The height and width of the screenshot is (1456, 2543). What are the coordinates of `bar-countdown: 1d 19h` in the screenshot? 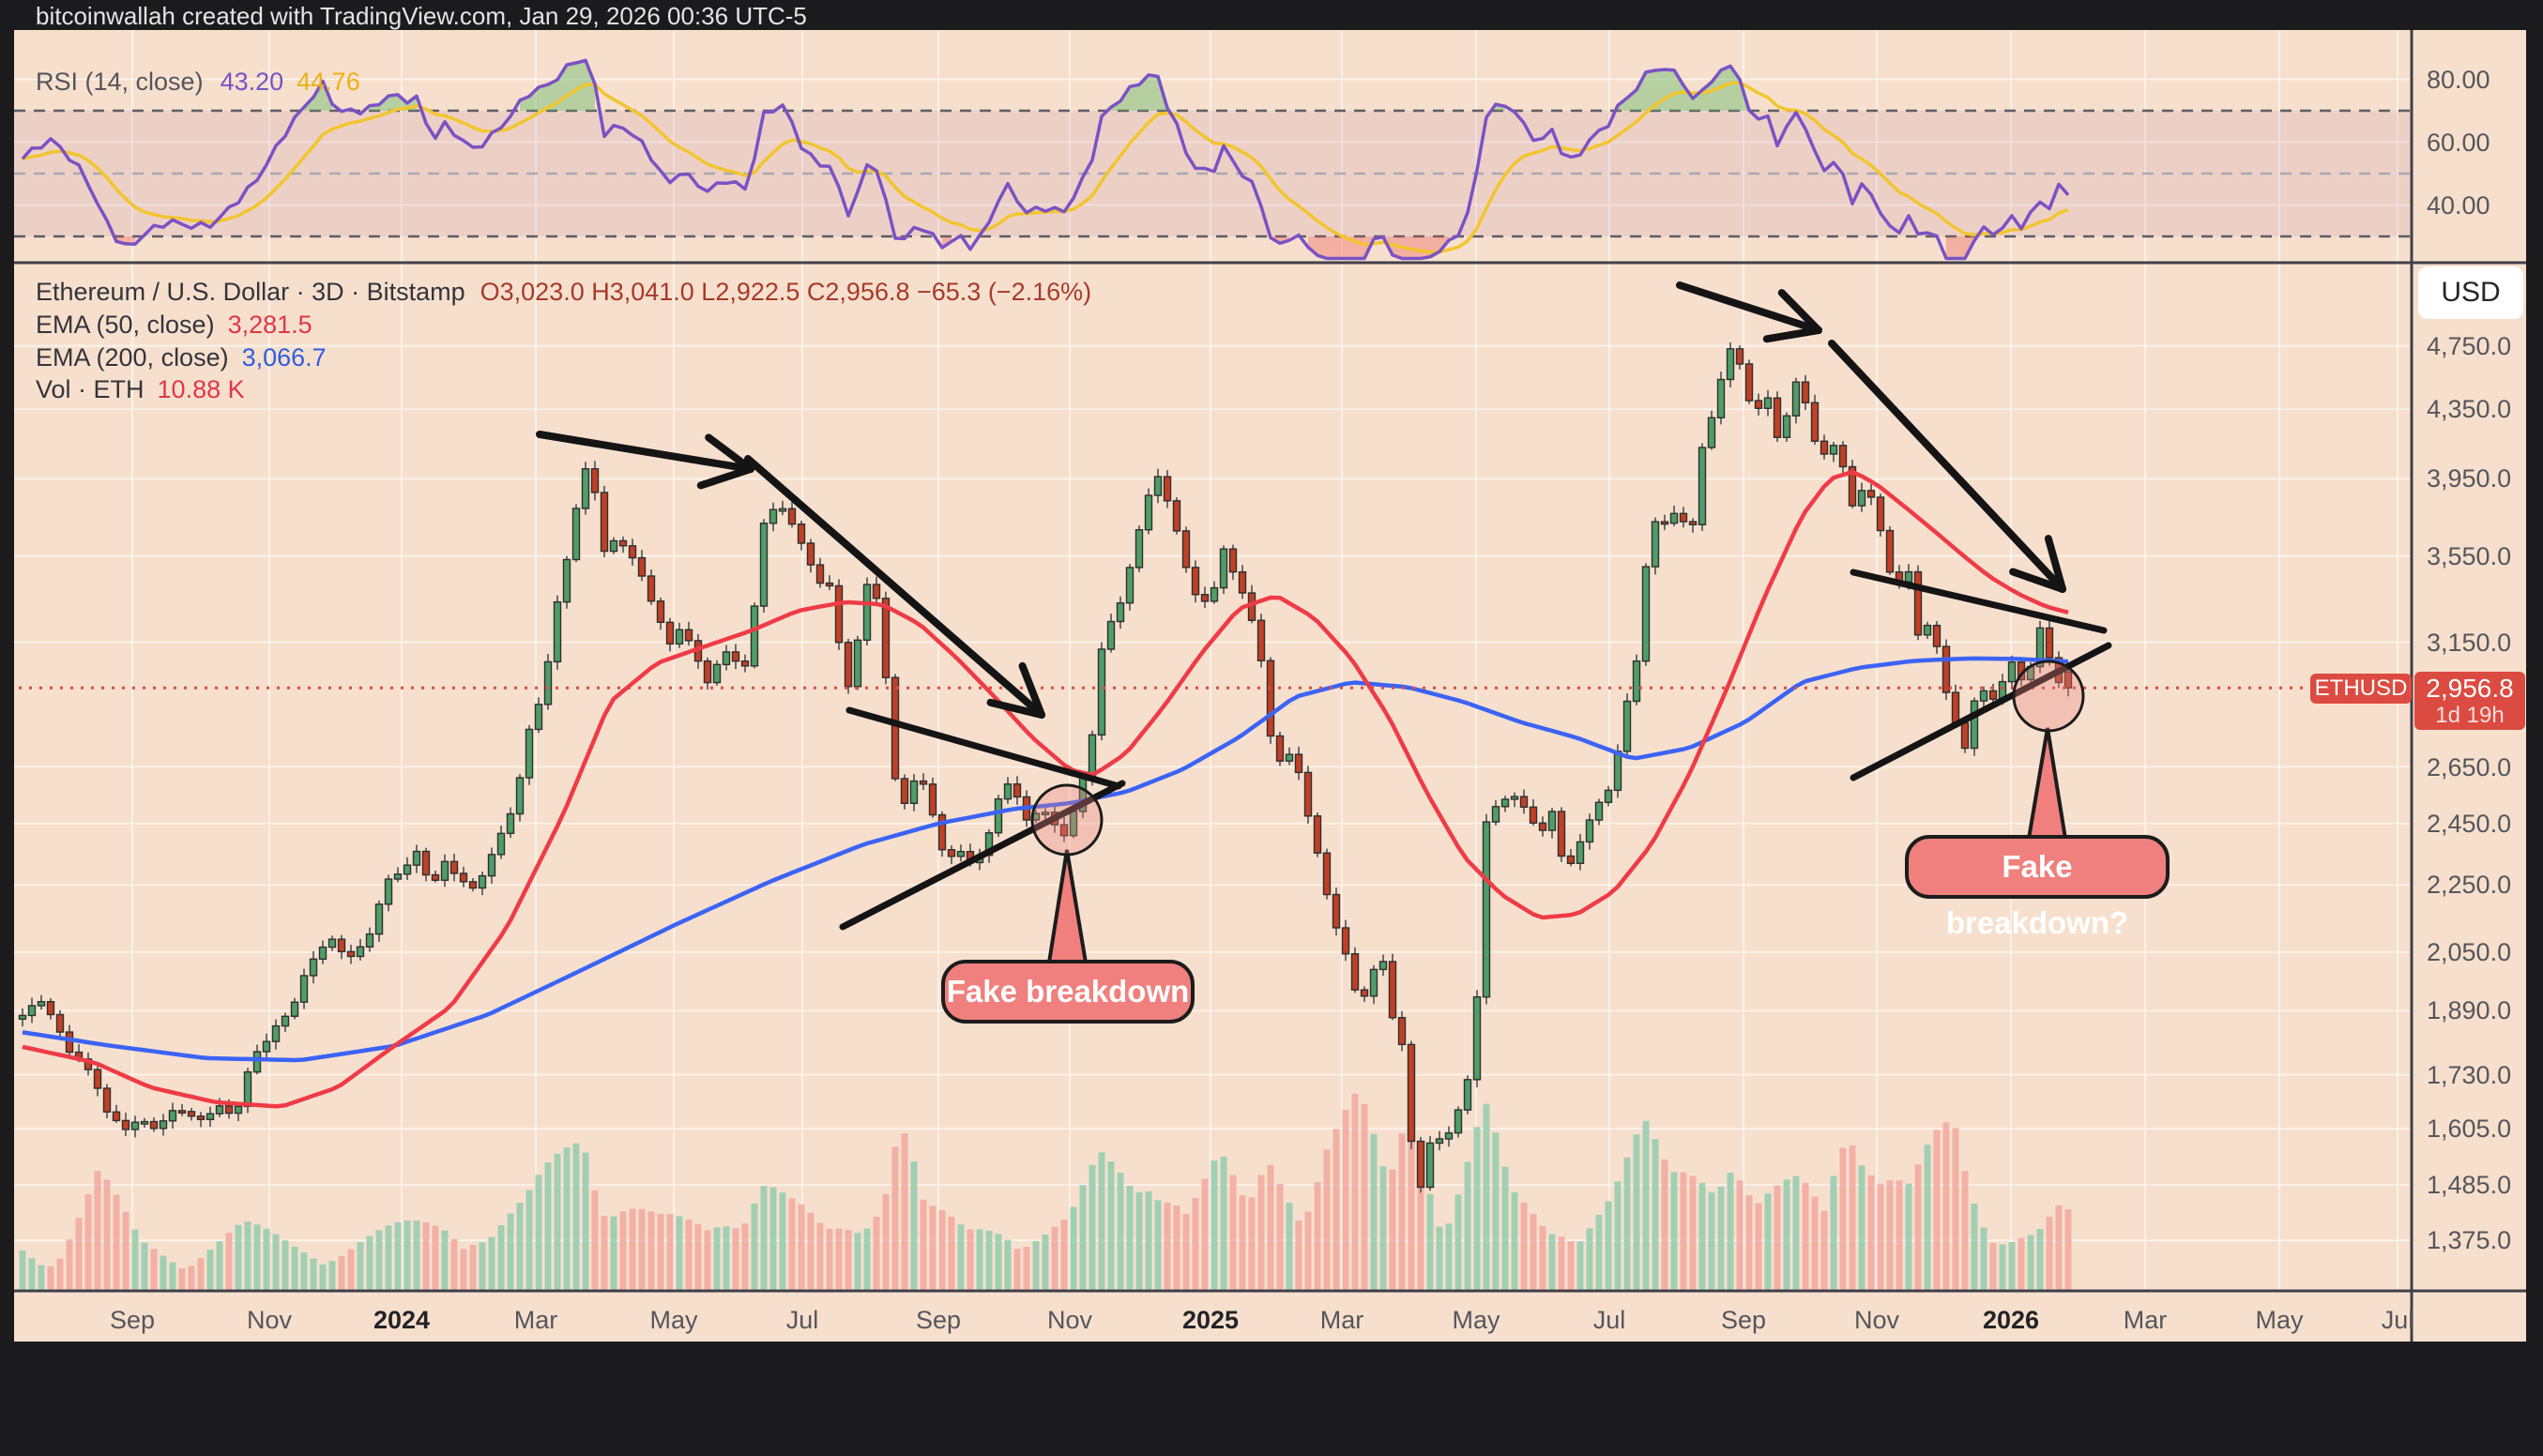 It's located at (2470, 715).